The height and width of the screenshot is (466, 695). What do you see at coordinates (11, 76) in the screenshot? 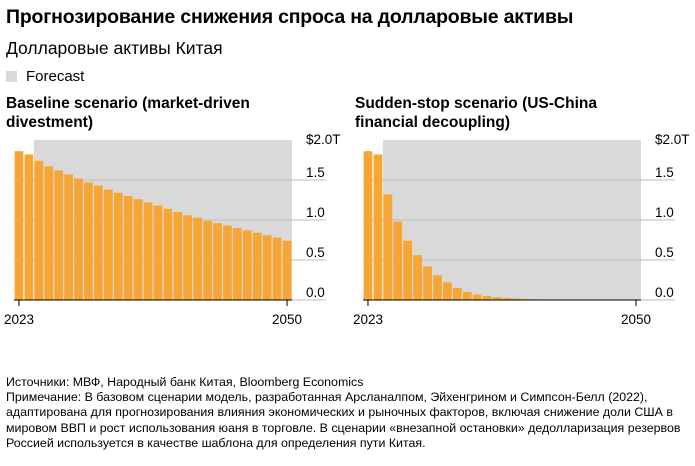
I see `forecast-swatch` at bounding box center [11, 76].